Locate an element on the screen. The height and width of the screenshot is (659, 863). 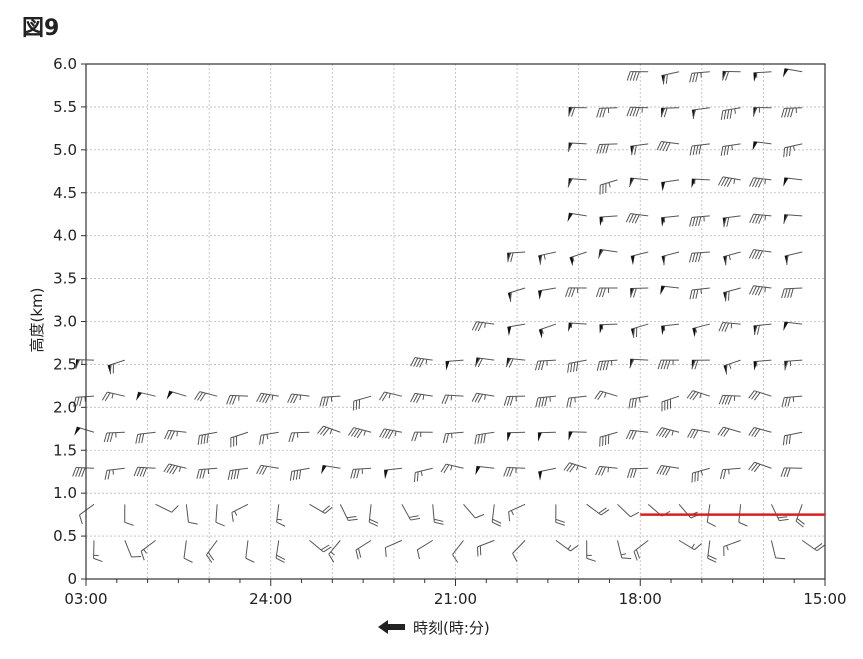
x-axis-title-group: 時刻(時:分) is located at coordinates (434, 628).